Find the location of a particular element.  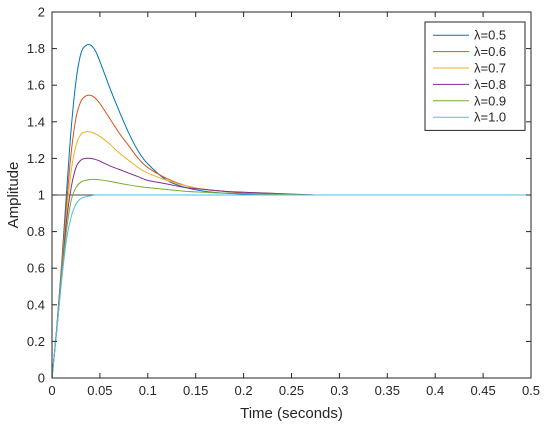

y-axis-label: Amplitude is located at coordinates (13, 195).